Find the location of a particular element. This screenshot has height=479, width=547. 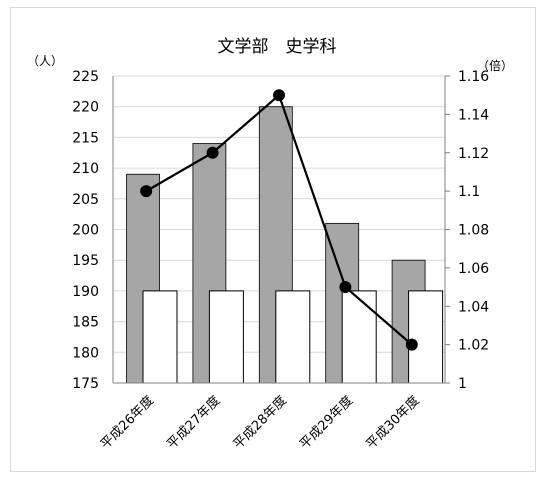

category-label: 平成26年度 is located at coordinates (127, 423).